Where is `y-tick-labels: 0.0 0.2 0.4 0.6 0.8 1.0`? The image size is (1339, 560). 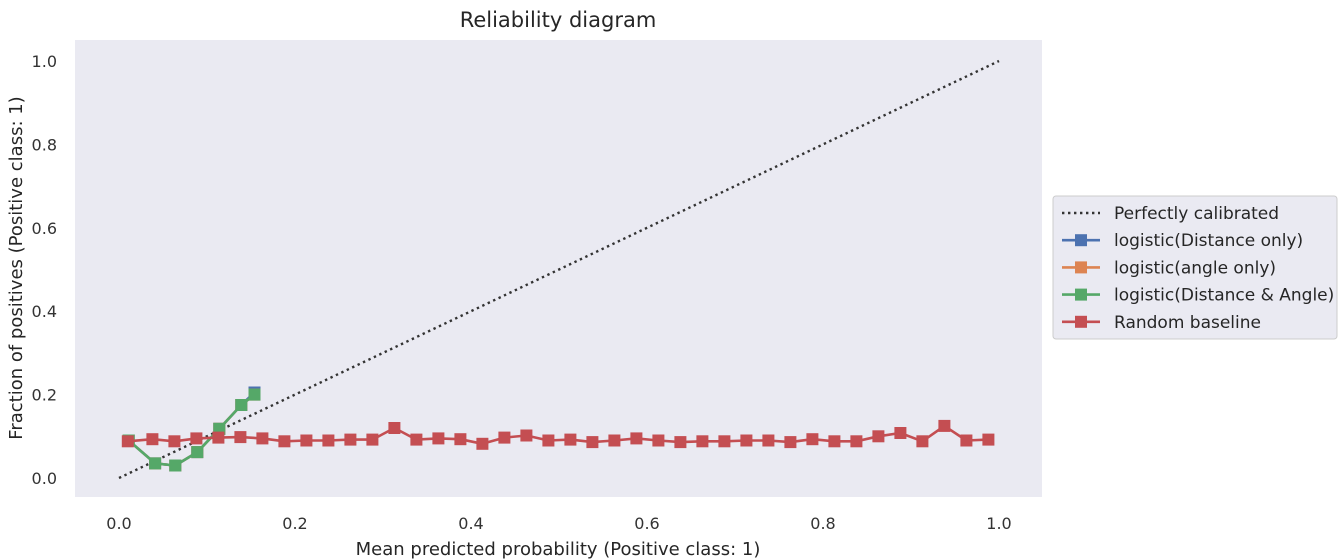
y-tick-labels: 0.0 0.2 0.4 0.6 0.8 1.0 is located at coordinates (44, 270).